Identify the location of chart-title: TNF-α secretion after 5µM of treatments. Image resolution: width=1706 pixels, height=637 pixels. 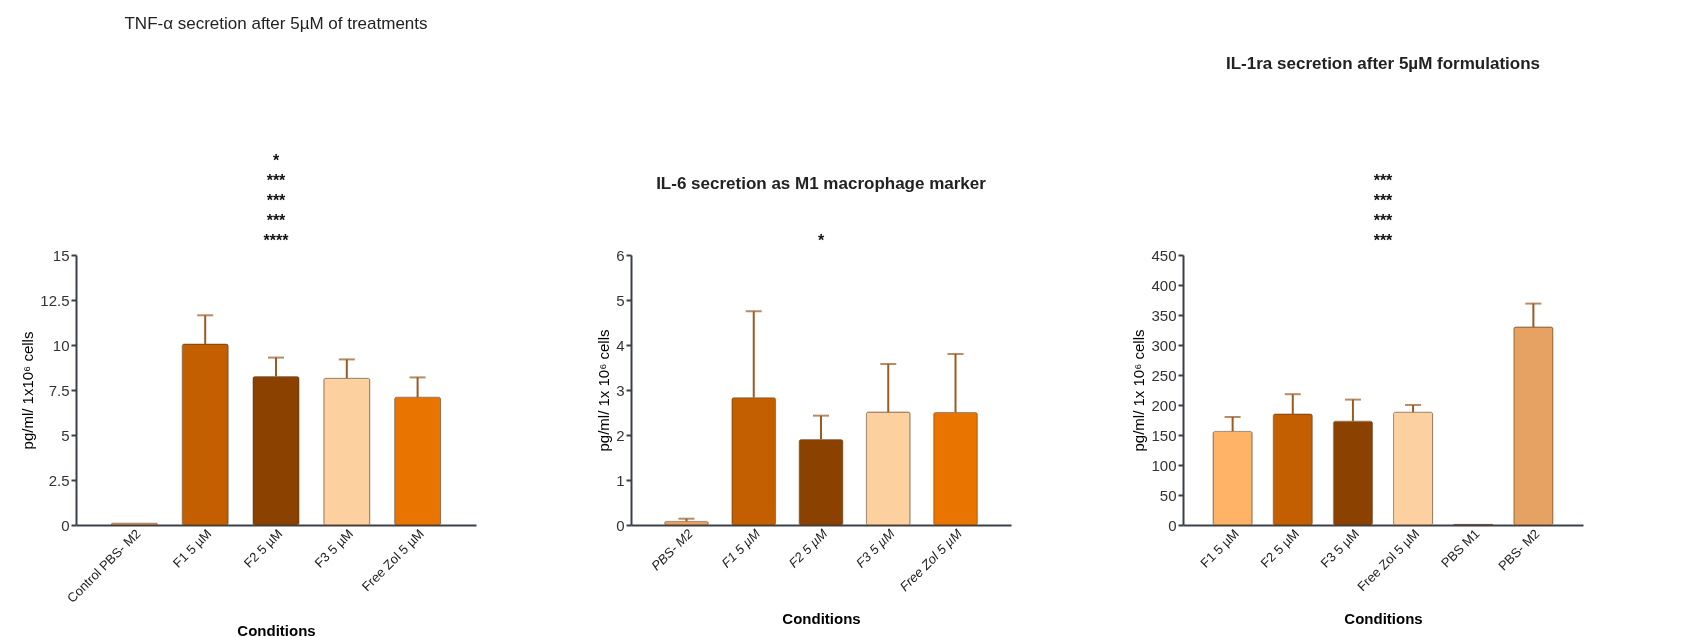
(276, 23).